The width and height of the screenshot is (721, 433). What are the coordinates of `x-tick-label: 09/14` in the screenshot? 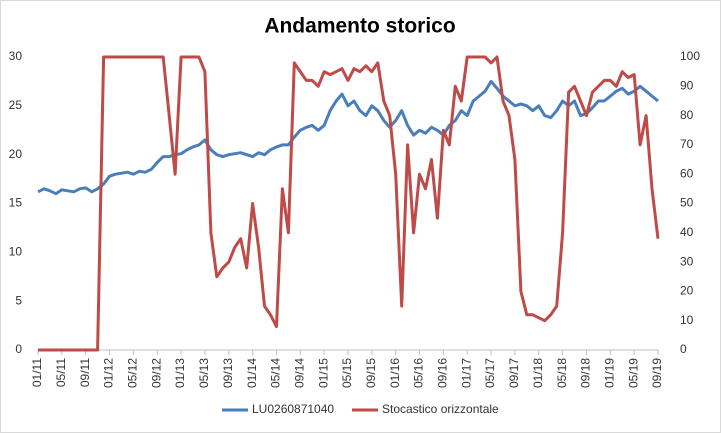 It's located at (299, 373).